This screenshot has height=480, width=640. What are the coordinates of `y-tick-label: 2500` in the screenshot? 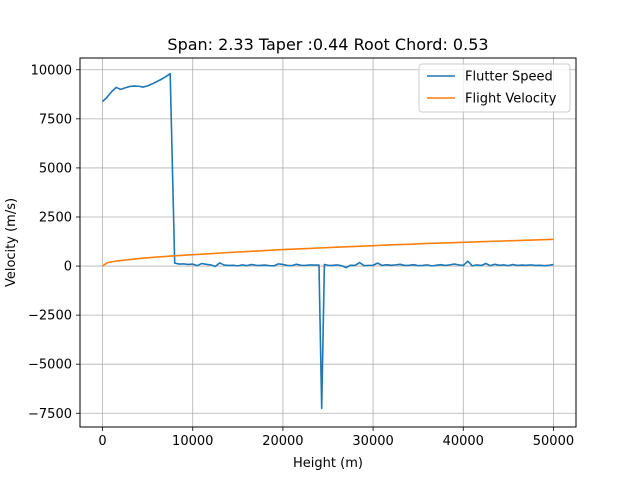 It's located at (55, 217).